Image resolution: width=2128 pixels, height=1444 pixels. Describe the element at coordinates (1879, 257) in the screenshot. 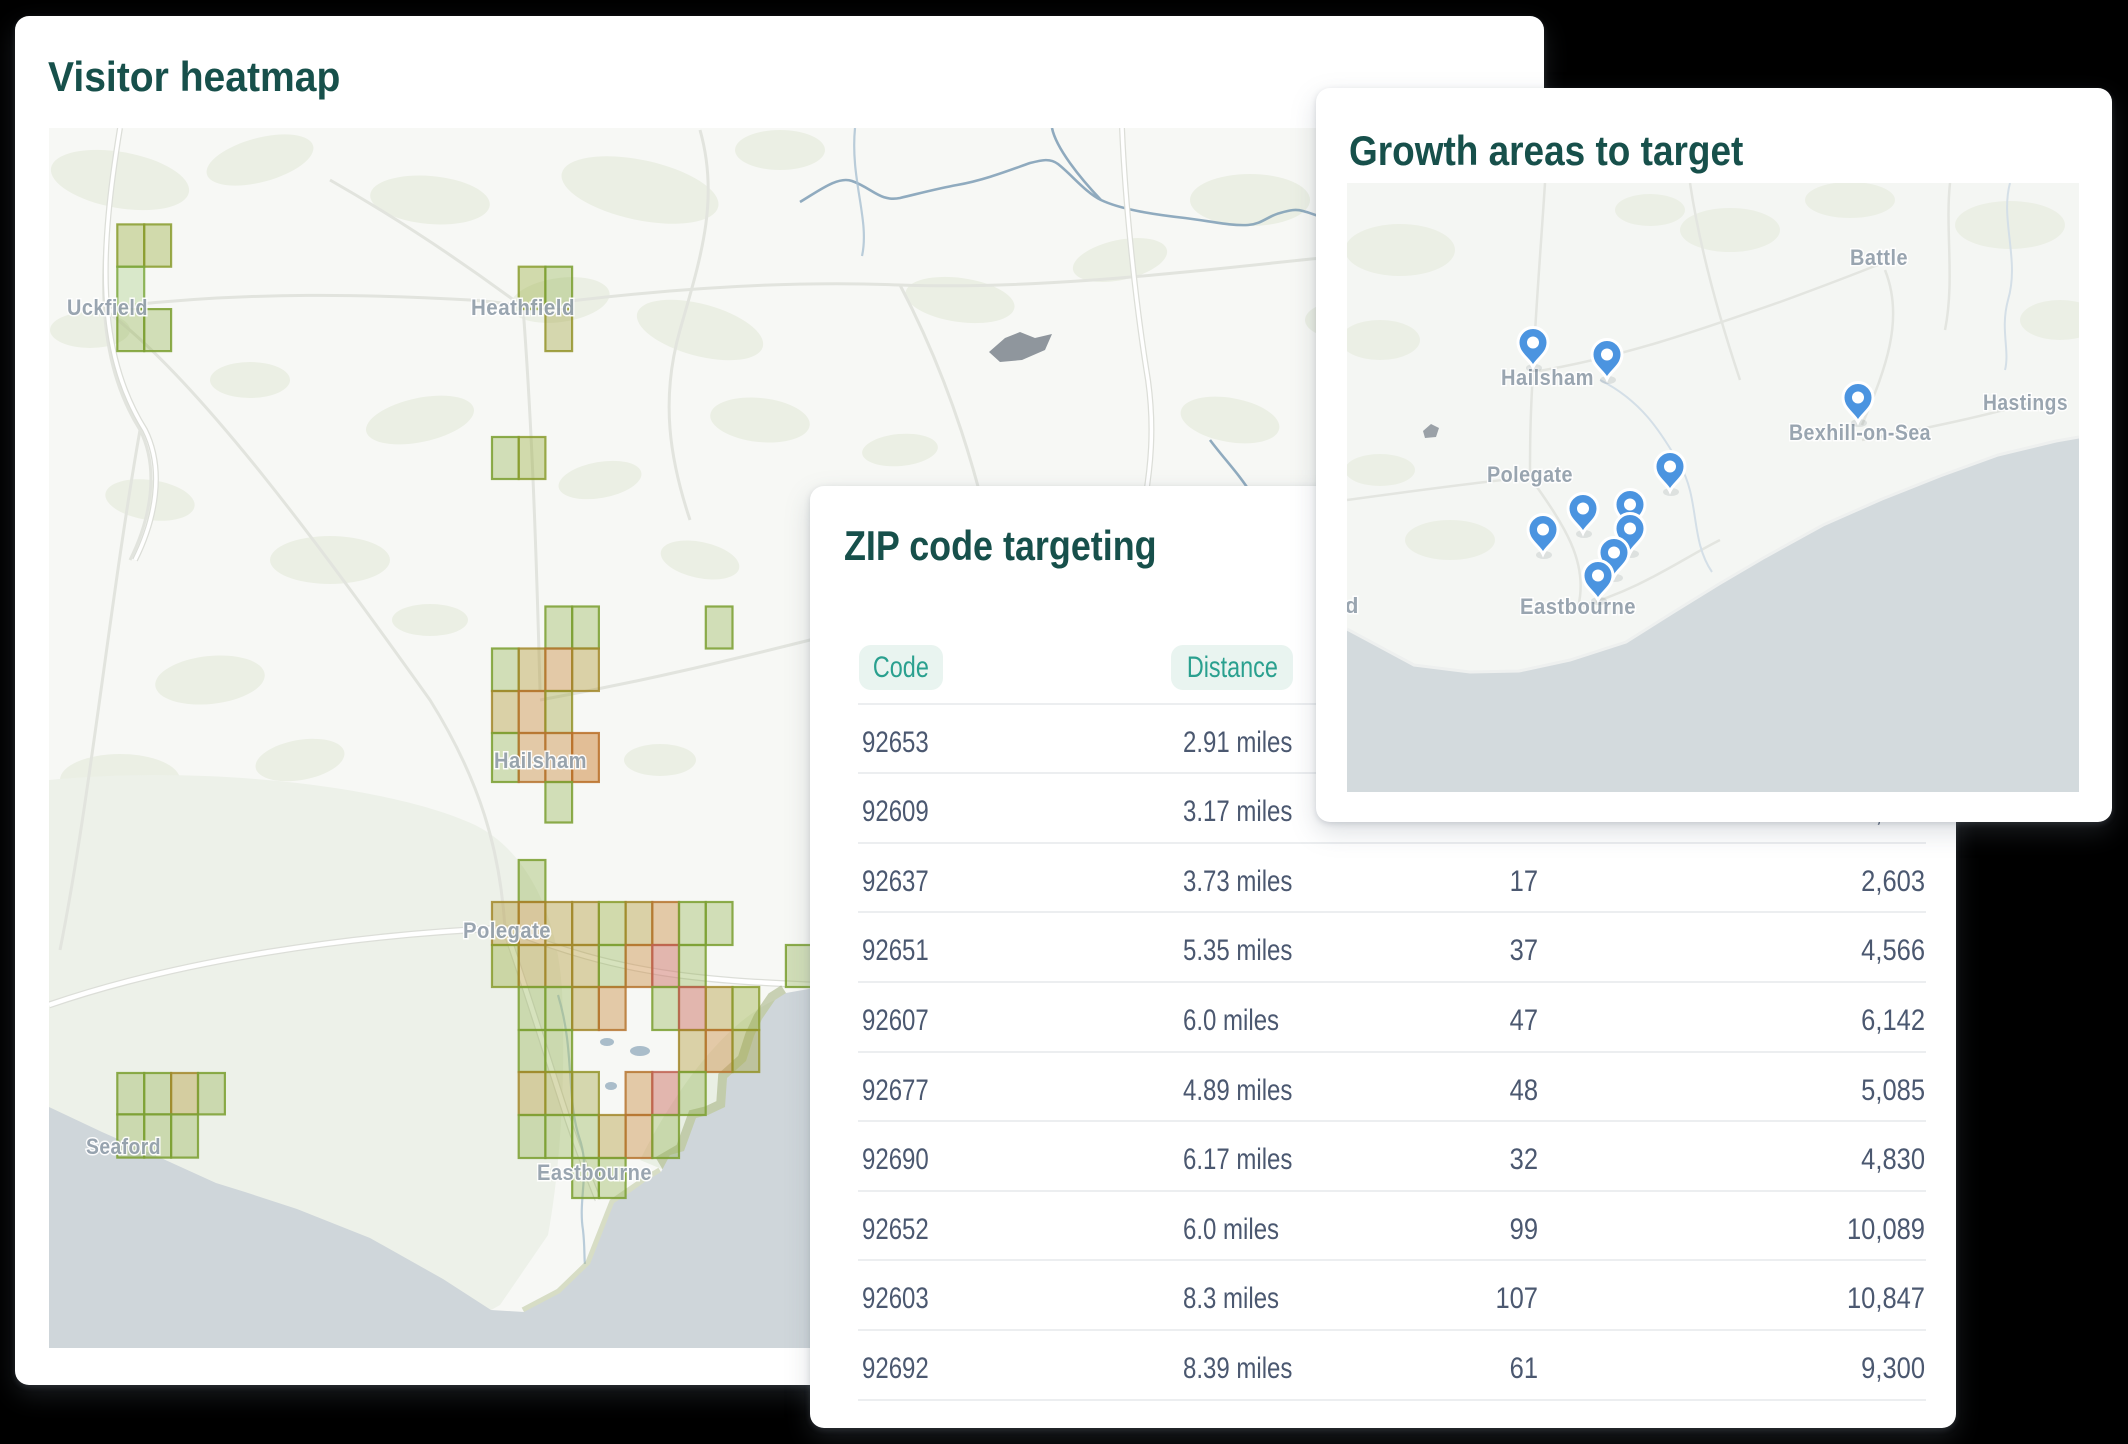

I see `svg-text: Battle` at that location.